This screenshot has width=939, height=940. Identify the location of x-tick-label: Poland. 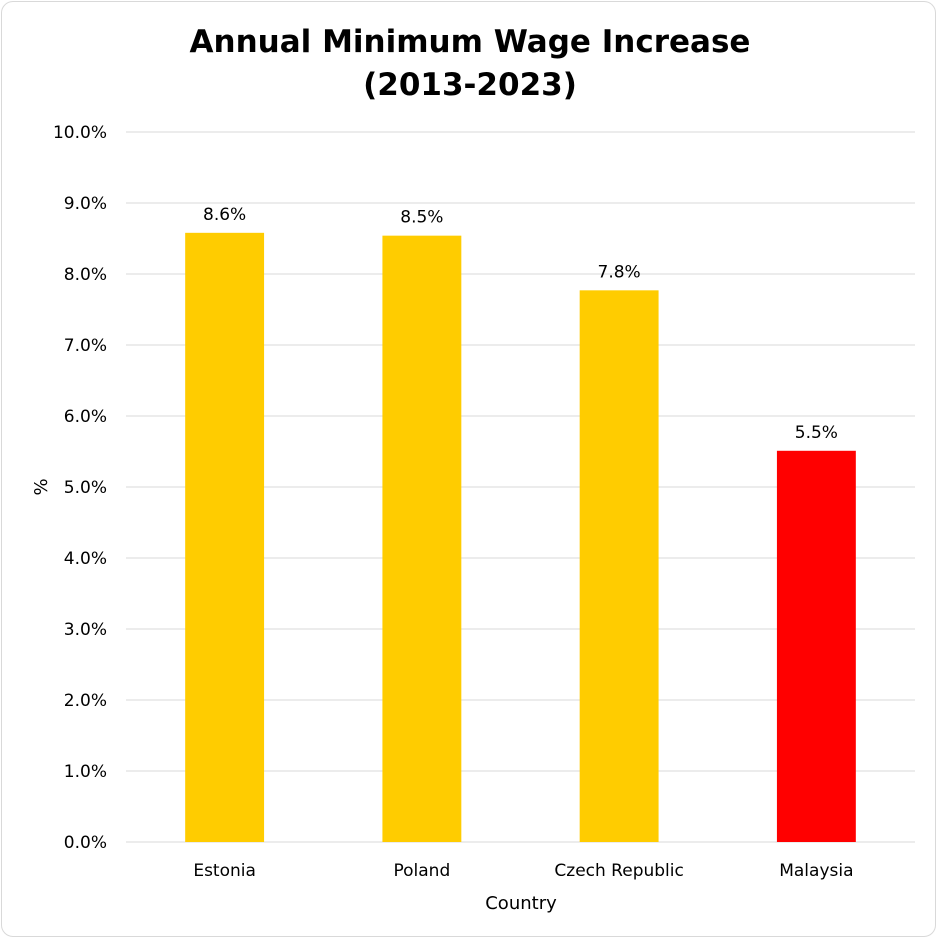
(421, 871).